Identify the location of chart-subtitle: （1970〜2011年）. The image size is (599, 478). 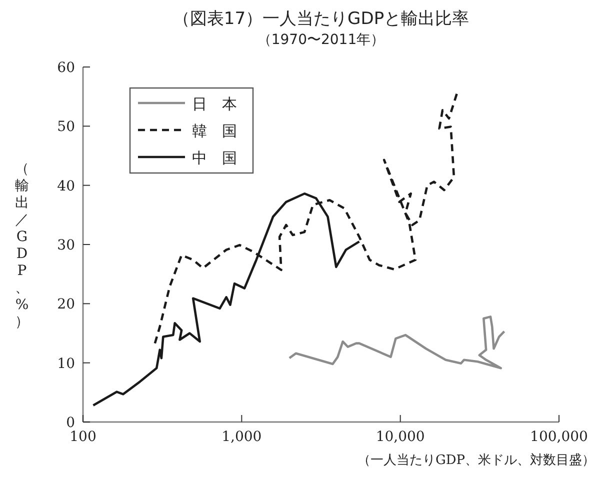
(321, 40).